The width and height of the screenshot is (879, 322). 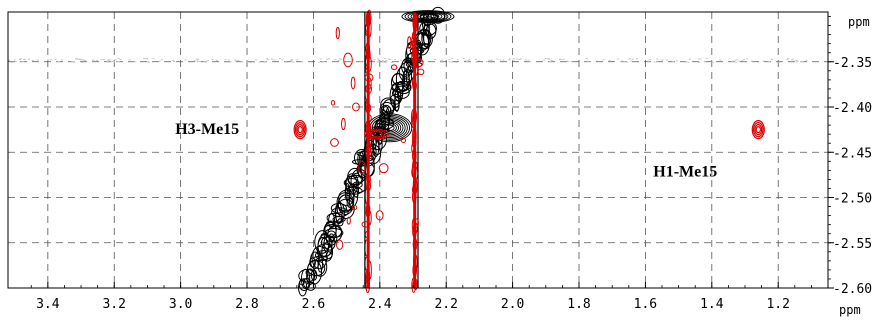 I want to click on black-streak, so click(x=418, y=150).